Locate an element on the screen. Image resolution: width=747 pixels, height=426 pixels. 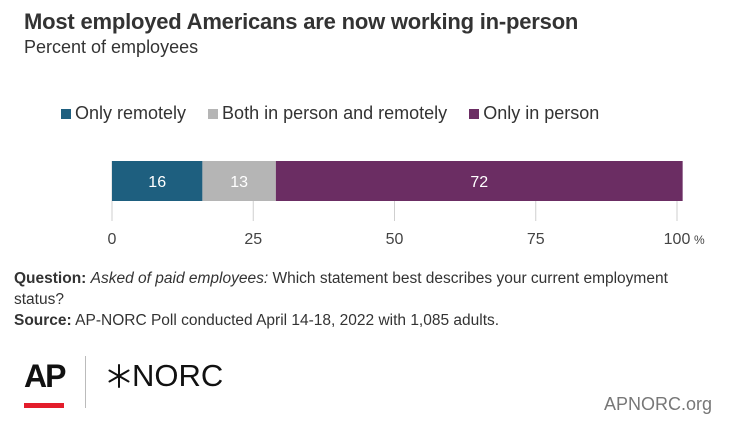
norc-logo-text: NORC is located at coordinates (178, 375).